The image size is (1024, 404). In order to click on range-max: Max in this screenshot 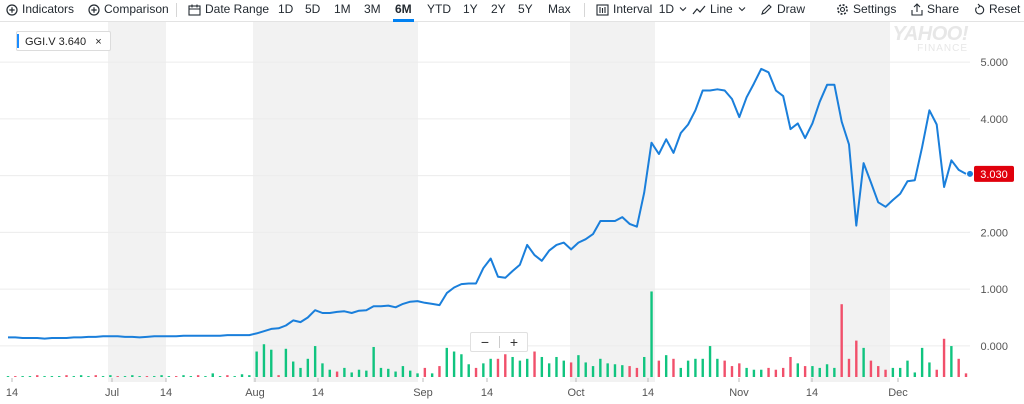, I will do `click(559, 9)`.